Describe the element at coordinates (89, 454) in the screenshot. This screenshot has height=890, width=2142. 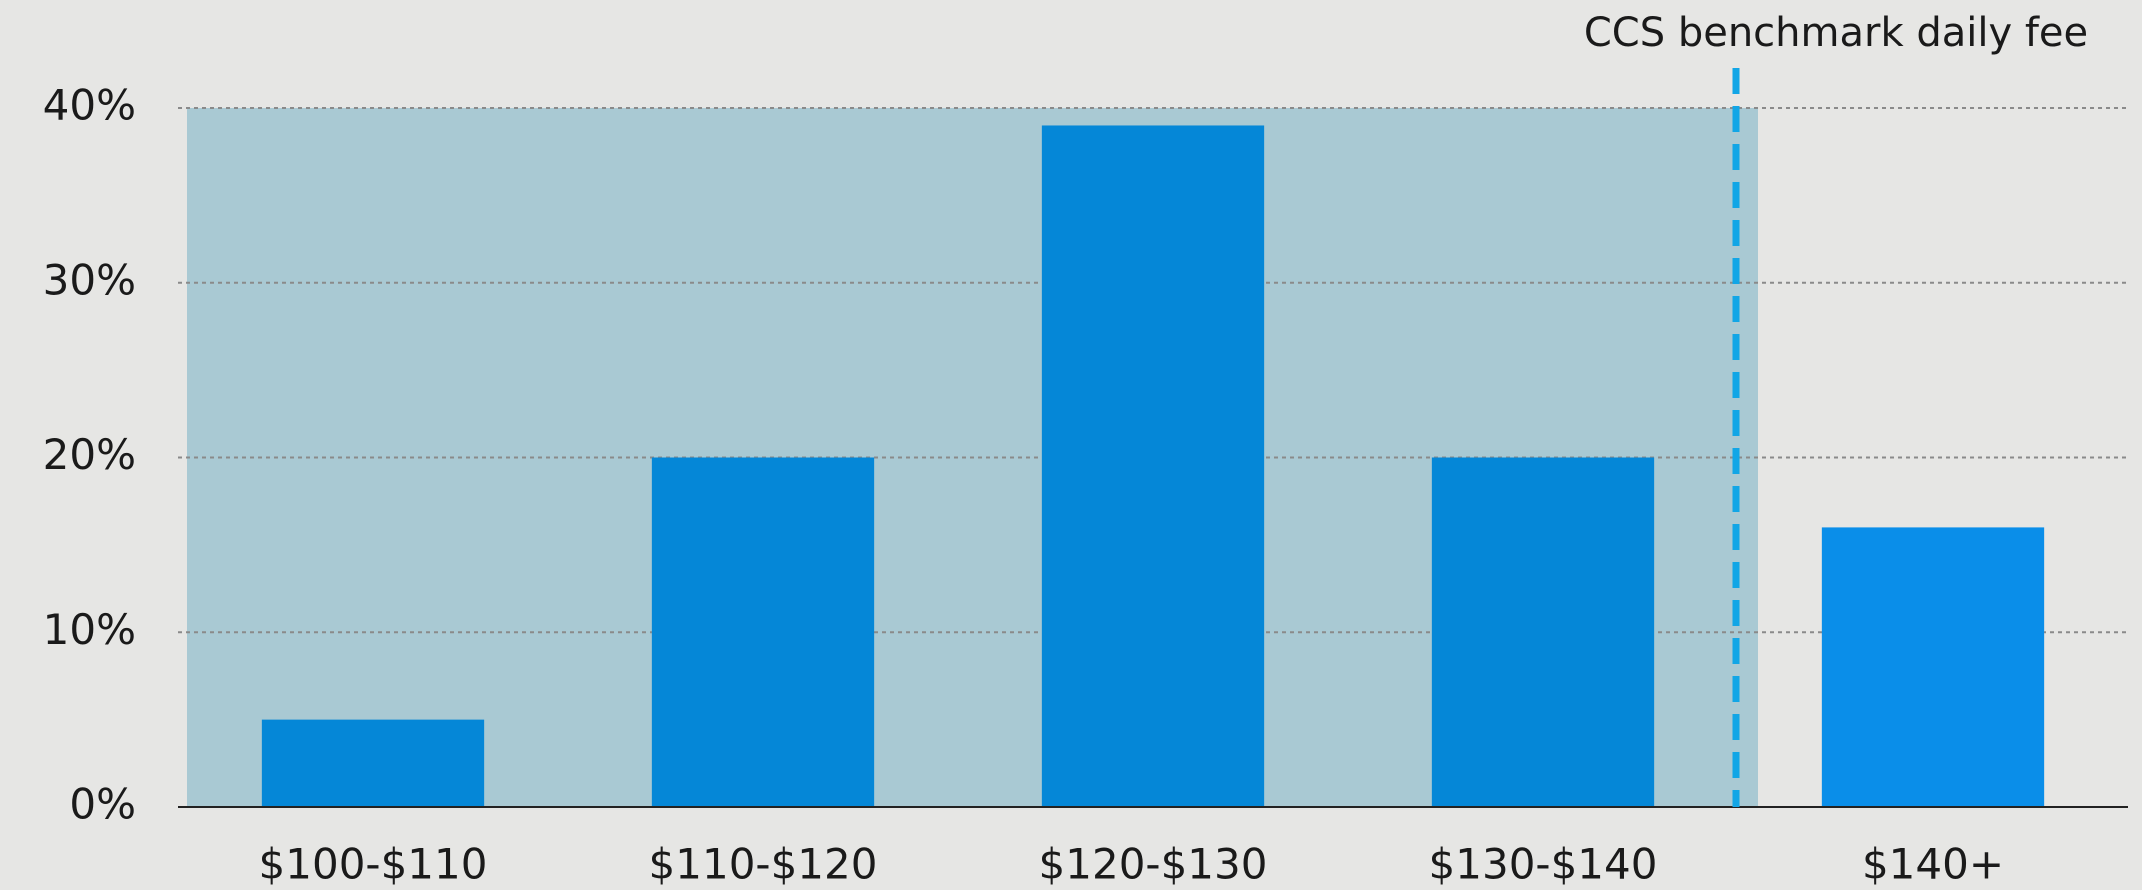
I see `y-tick-label: 20%` at that location.